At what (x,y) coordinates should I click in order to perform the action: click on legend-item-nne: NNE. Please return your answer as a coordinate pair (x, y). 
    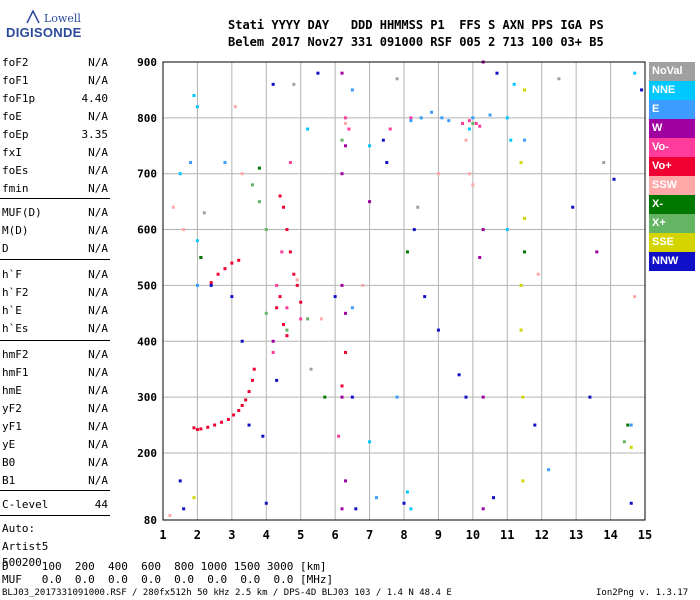
    Looking at the image, I should click on (672, 90).